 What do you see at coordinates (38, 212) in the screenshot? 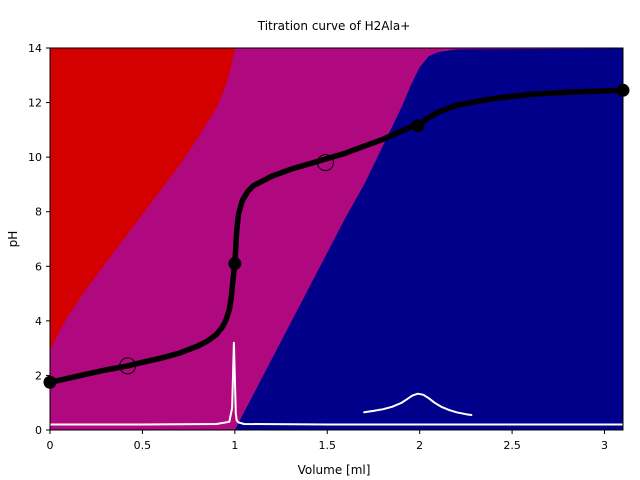
I see `y-tick-label: 8` at bounding box center [38, 212].